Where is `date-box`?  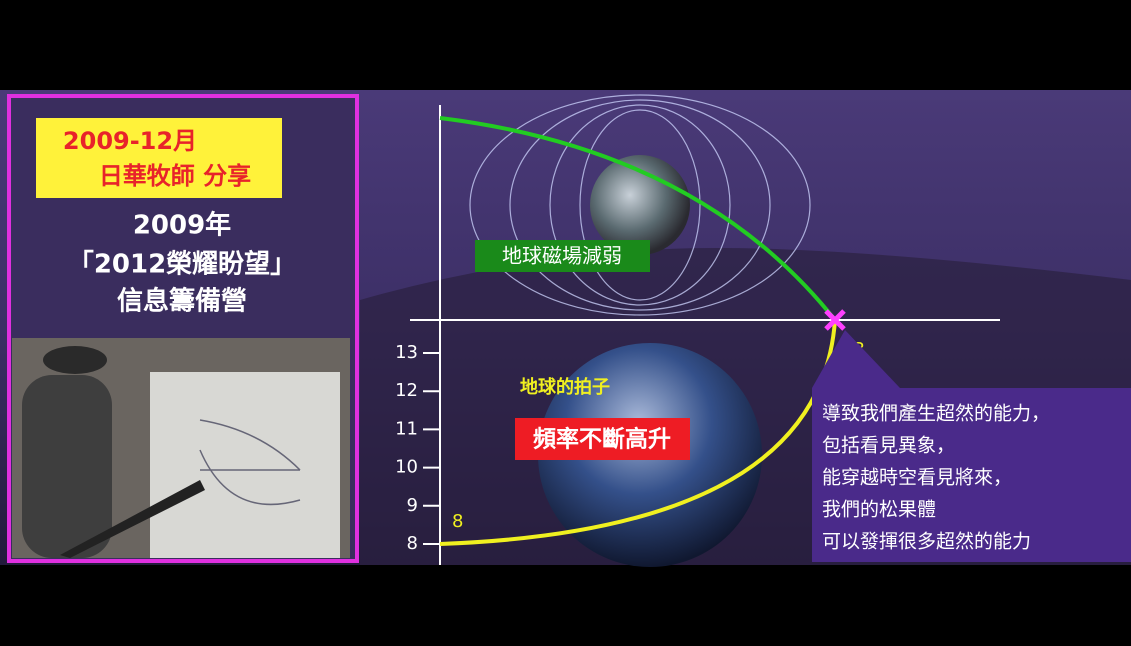
date-box is located at coordinates (159, 158).